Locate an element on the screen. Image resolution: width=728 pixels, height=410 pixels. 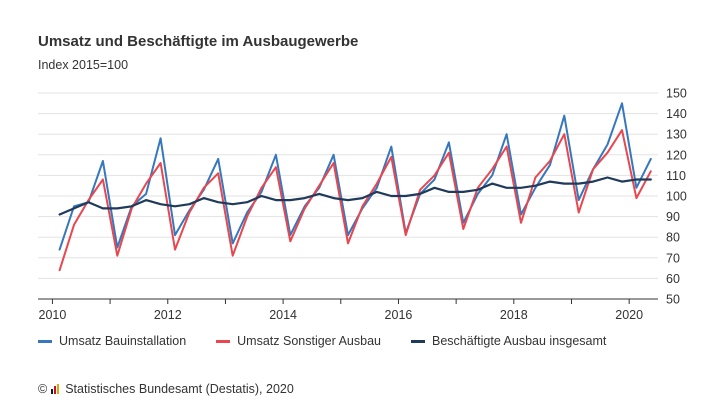
y-tick-label: 60 is located at coordinates (673, 279).